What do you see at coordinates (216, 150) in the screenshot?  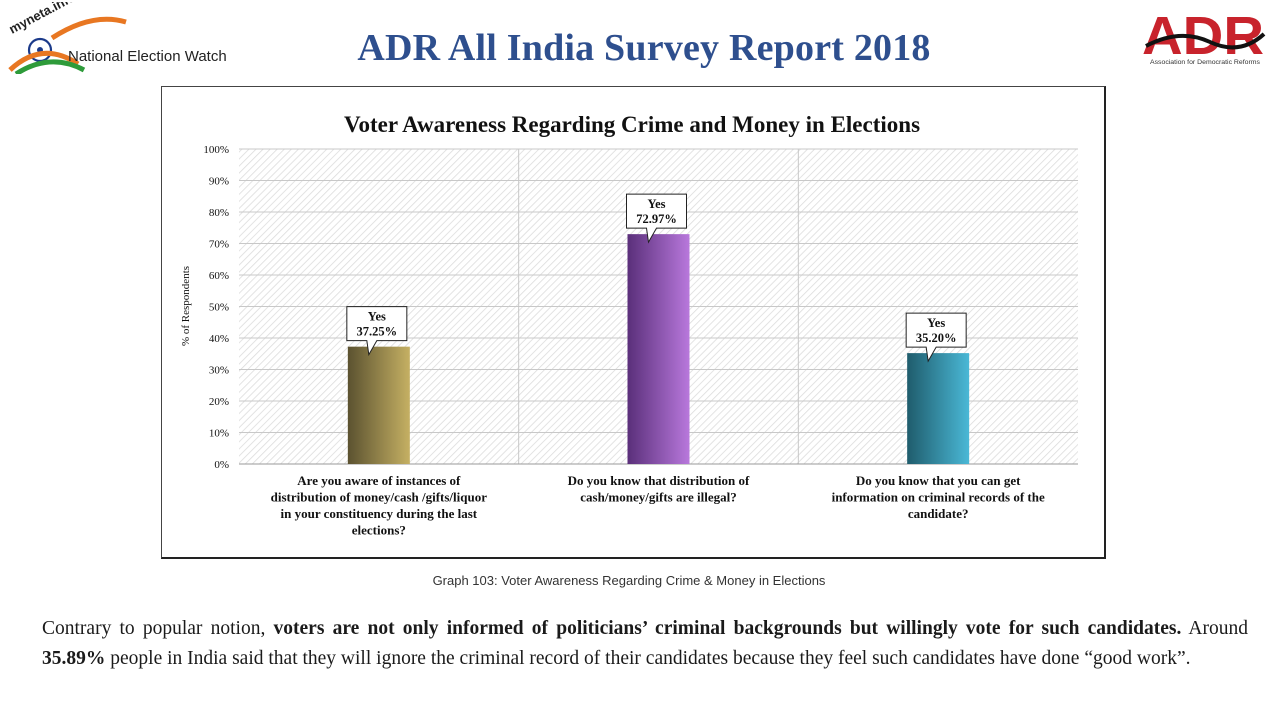 I see `y-tick-label: 100%` at bounding box center [216, 150].